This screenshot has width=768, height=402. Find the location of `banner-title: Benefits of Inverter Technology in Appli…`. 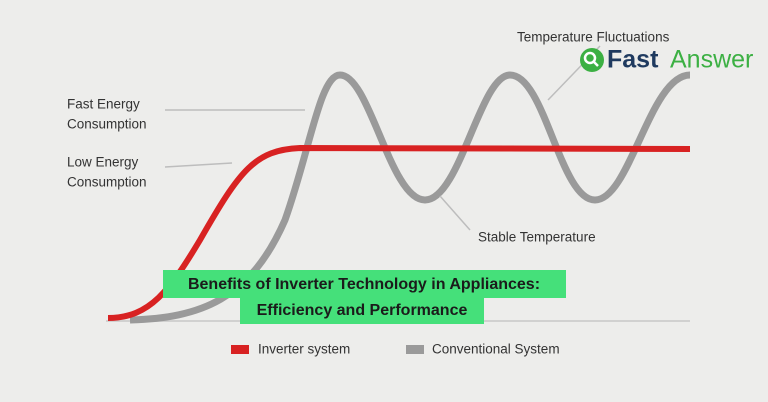

banner-title: Benefits of Inverter Technology in Appli… is located at coordinates (364, 284).